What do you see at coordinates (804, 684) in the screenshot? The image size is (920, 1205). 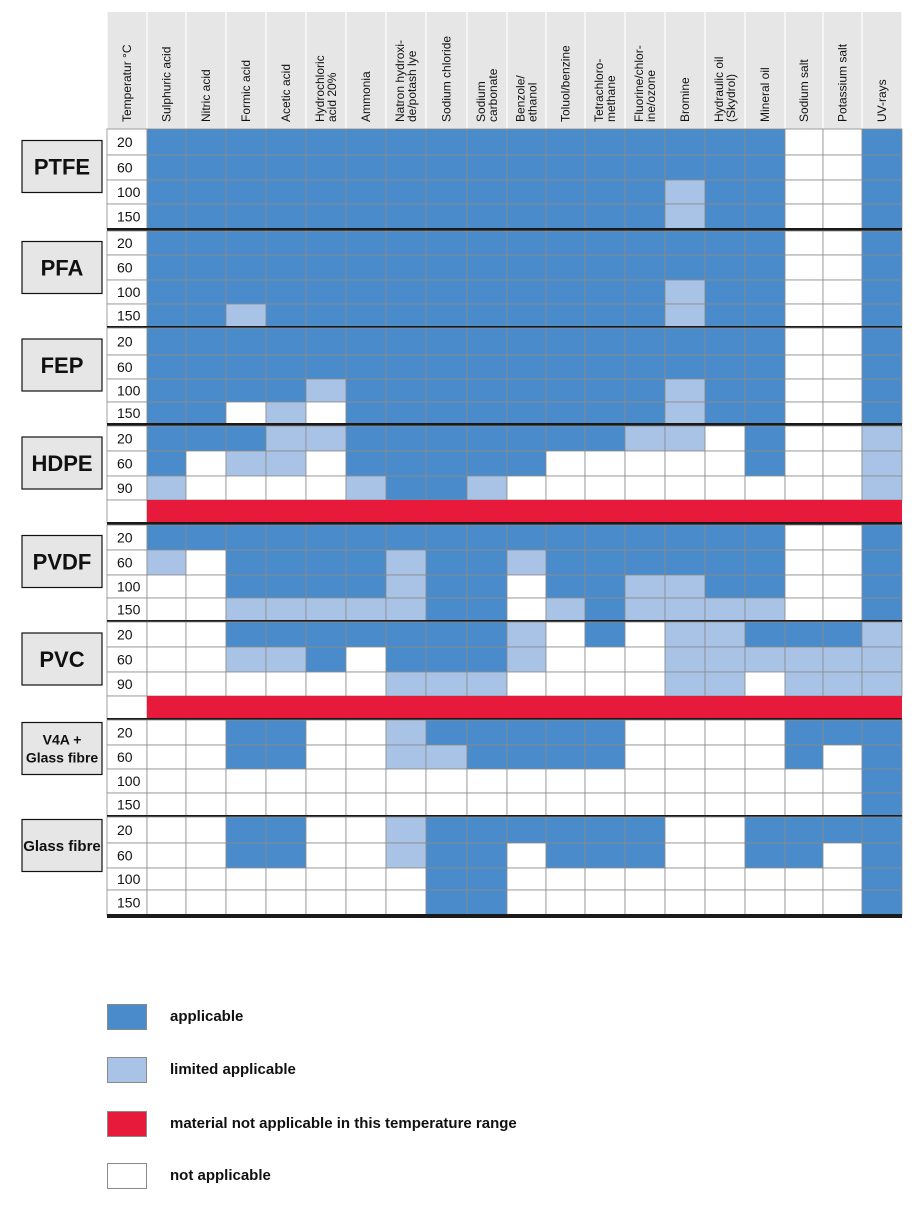 I see `cell-pvc-90-sodium-salt` at bounding box center [804, 684].